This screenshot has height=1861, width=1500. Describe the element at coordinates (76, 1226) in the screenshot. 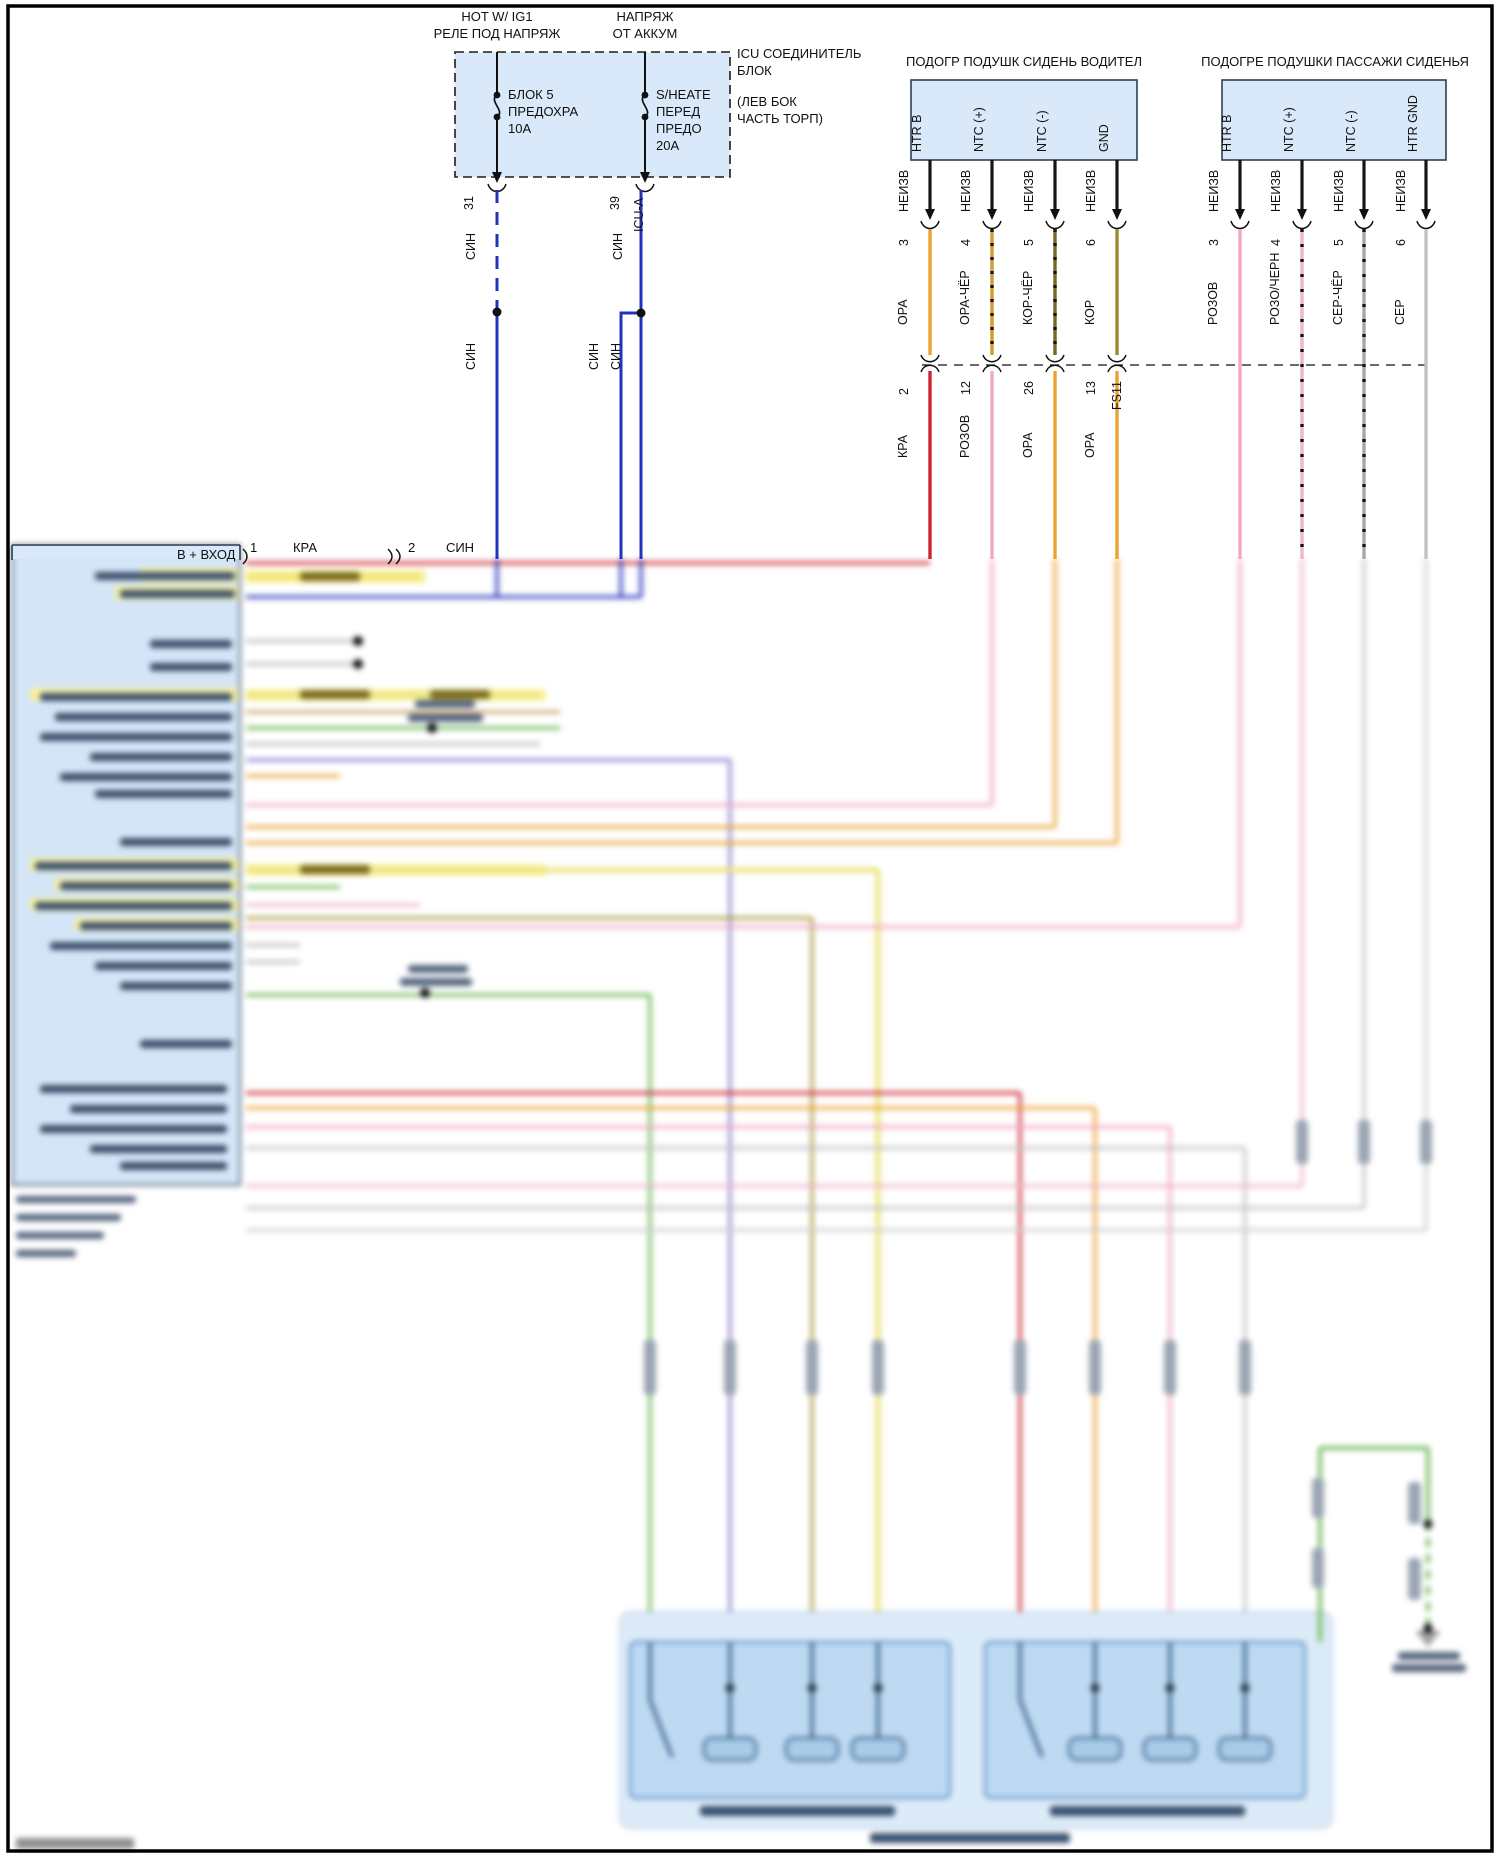

I see `module-footnote-blobs` at that location.